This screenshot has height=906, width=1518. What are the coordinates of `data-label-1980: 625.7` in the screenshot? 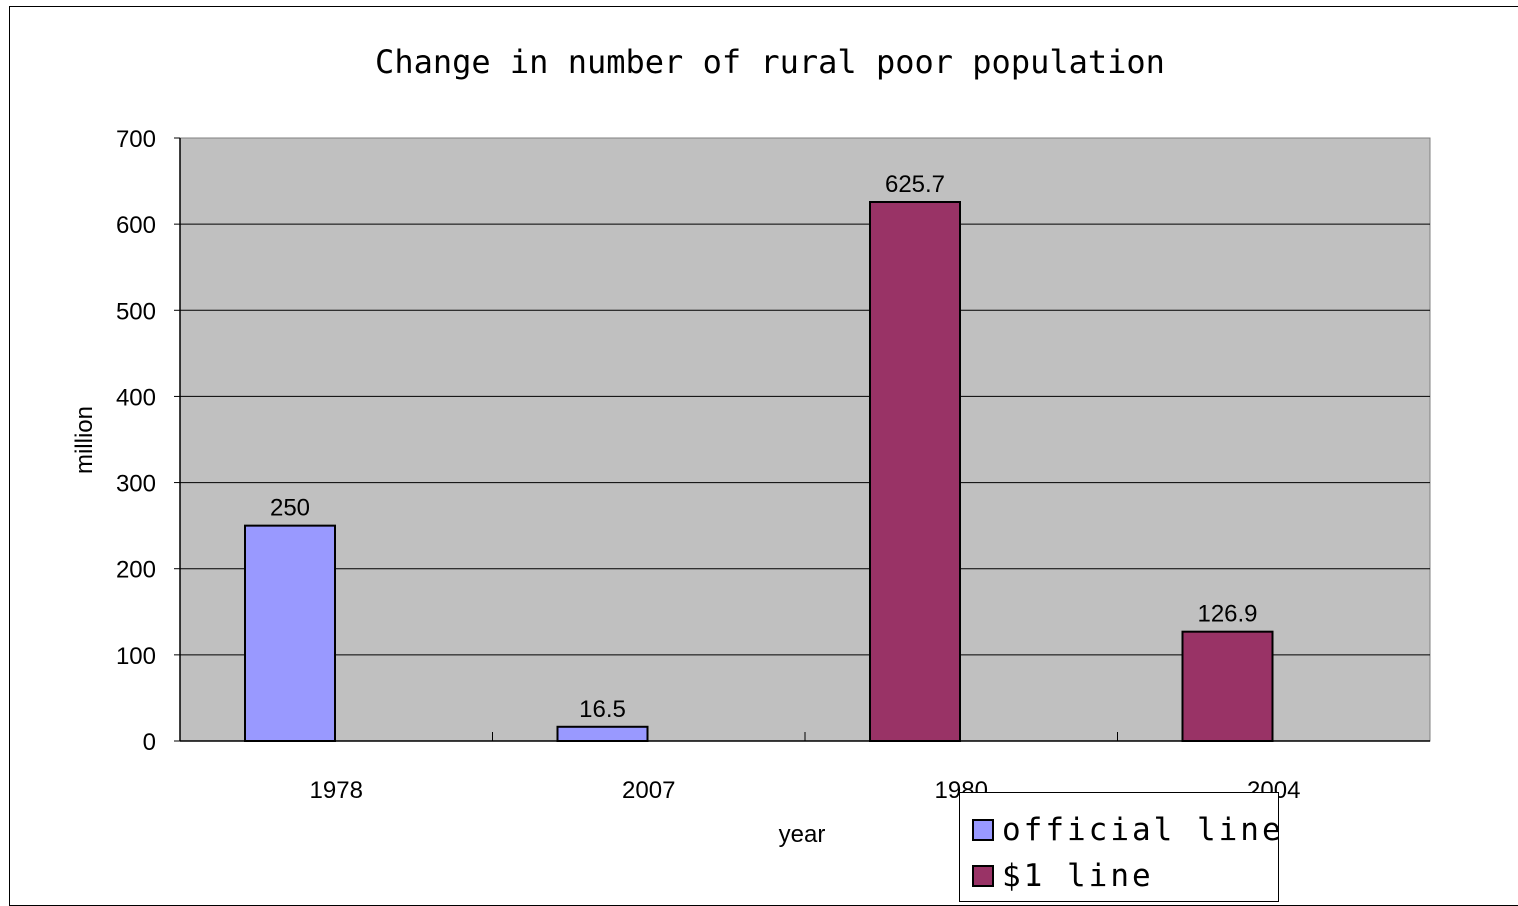 It's located at (915, 184).